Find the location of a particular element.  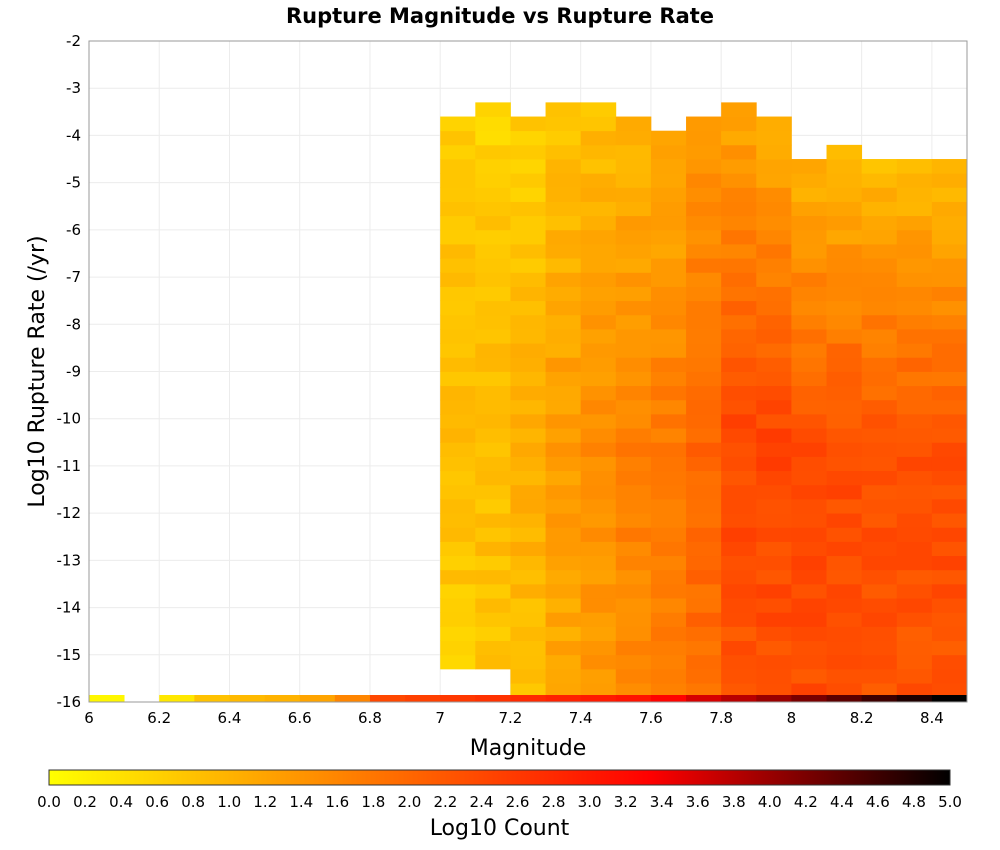

colorbar-tick-label: 3.2 is located at coordinates (626, 802).